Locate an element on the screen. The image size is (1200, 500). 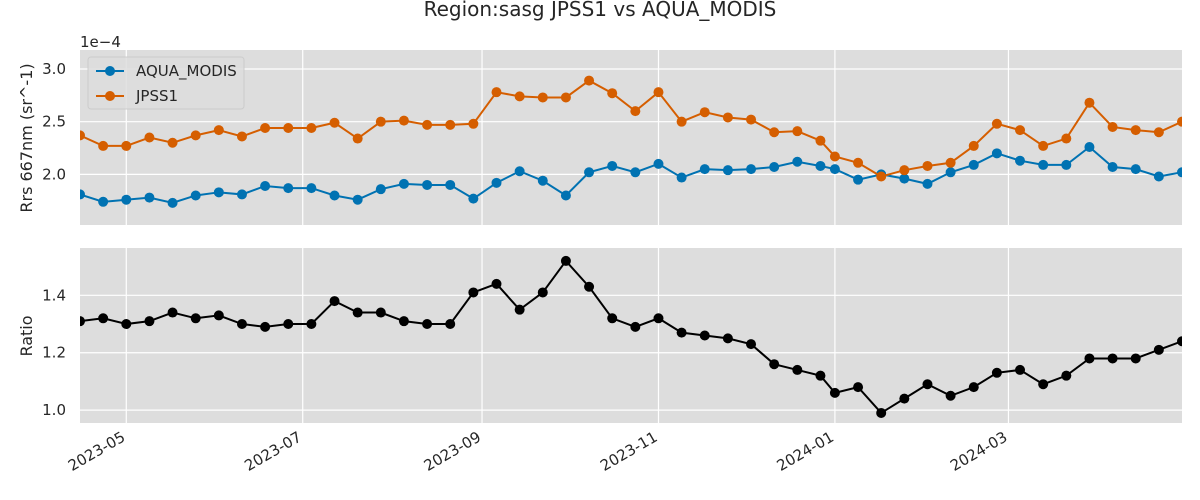
legend-label: AQUA_MODIS is located at coordinates (186, 71).